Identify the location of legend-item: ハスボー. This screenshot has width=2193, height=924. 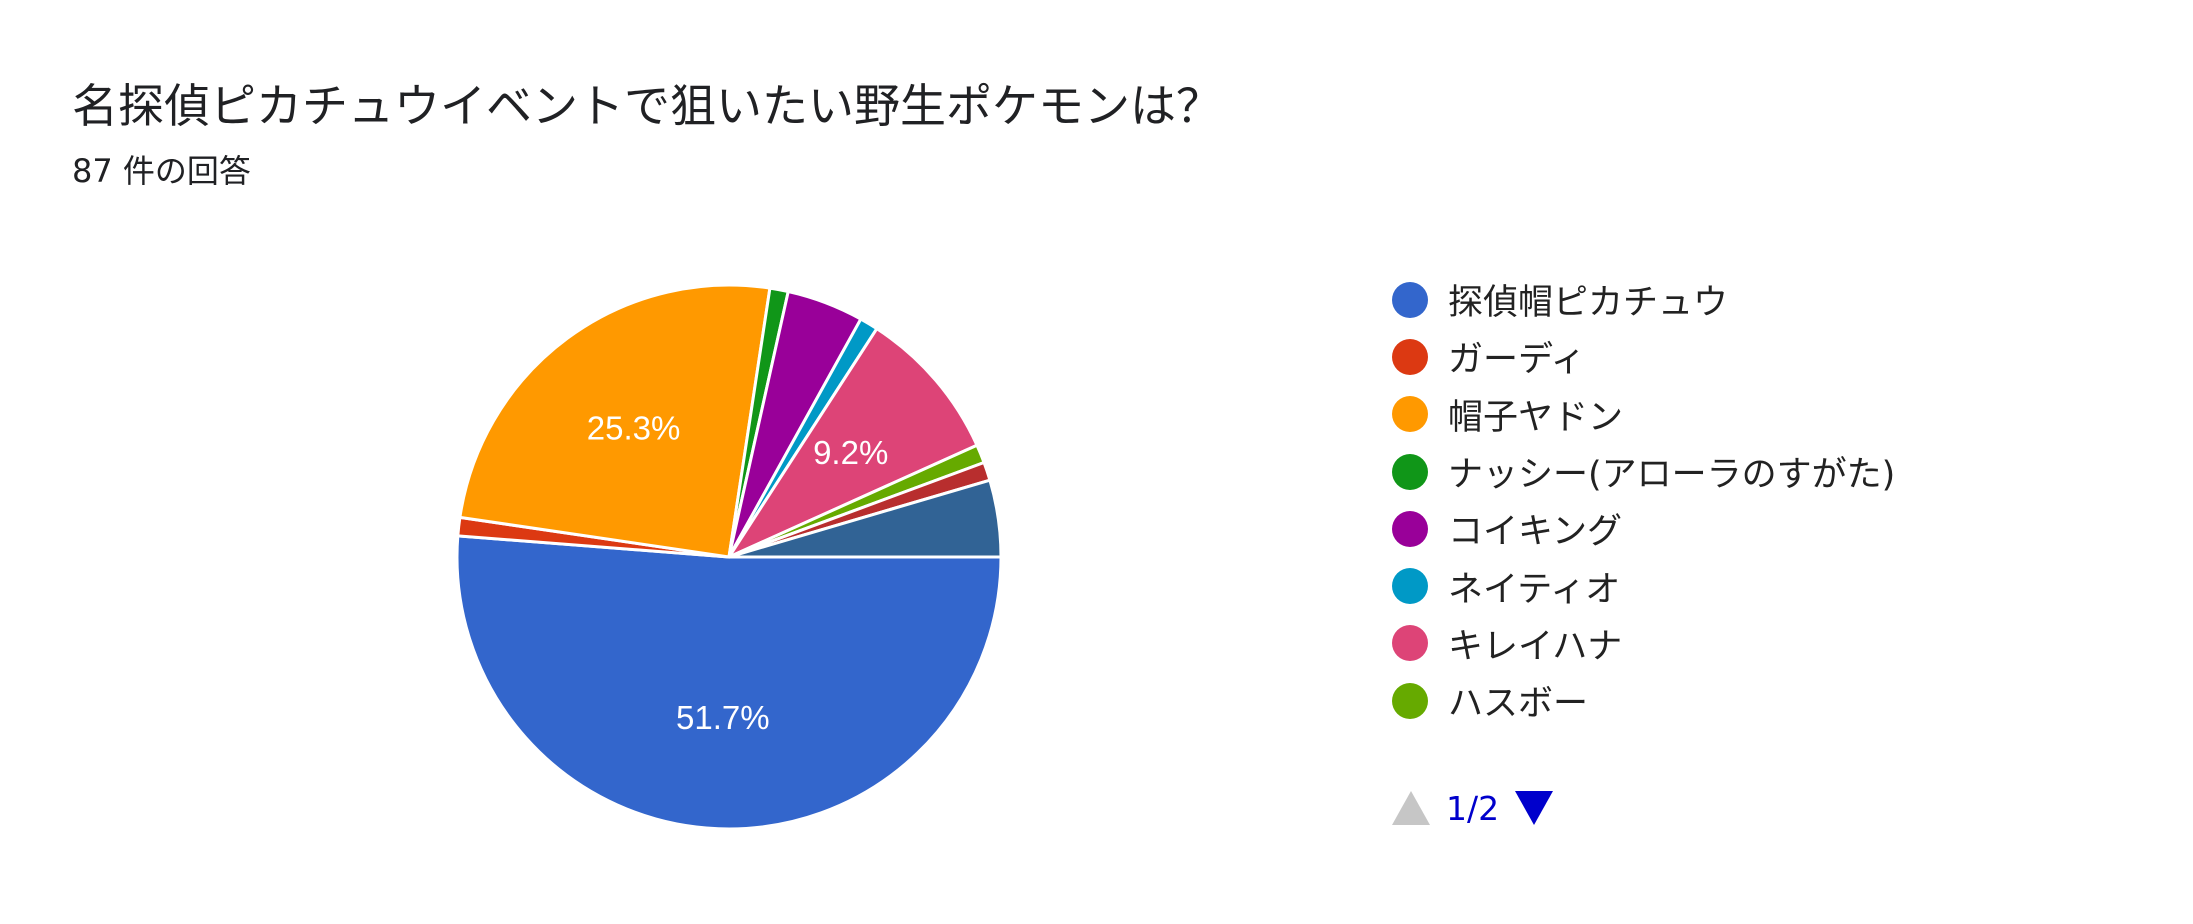
(1643, 700).